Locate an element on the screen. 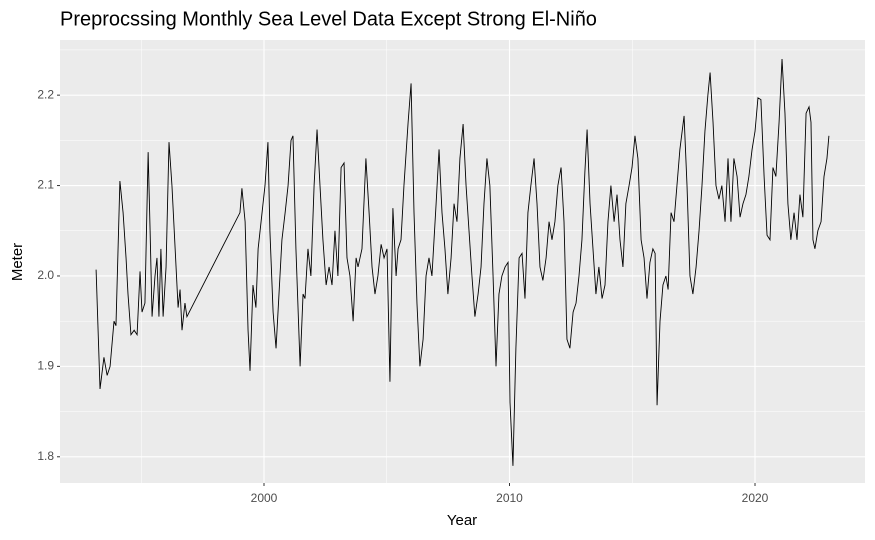 The width and height of the screenshot is (875, 540). x-tick-label: 2010 is located at coordinates (509, 498).